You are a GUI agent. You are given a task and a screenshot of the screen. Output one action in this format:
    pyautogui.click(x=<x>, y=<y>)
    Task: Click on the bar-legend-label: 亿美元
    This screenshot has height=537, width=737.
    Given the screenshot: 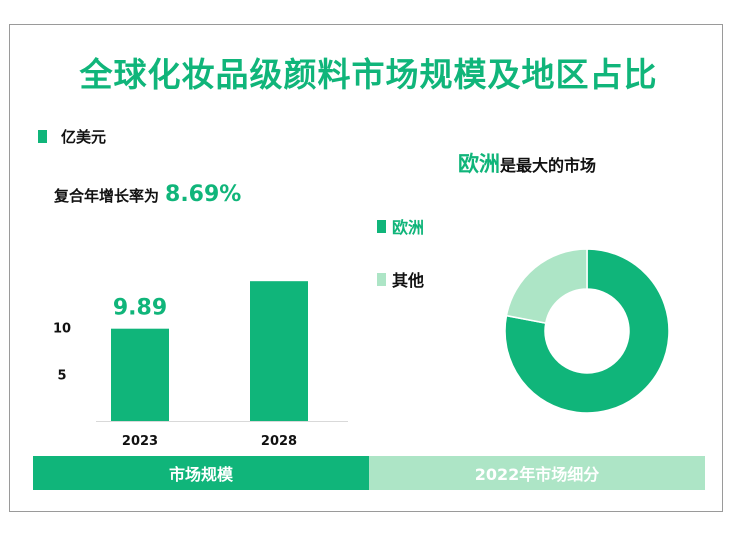 What is the action you would take?
    pyautogui.click(x=84, y=137)
    